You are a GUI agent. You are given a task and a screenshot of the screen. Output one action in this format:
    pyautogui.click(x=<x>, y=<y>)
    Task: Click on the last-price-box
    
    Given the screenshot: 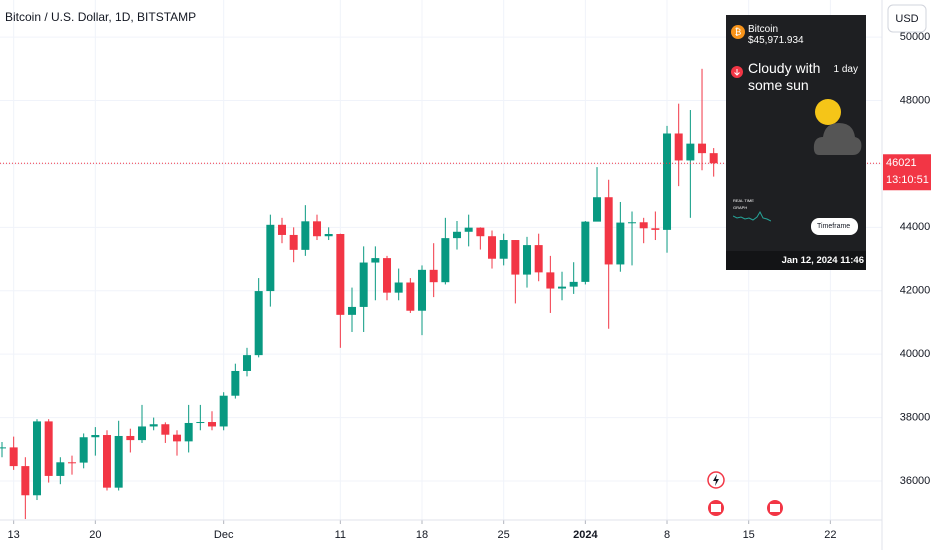 What is the action you would take?
    pyautogui.click(x=907, y=172)
    